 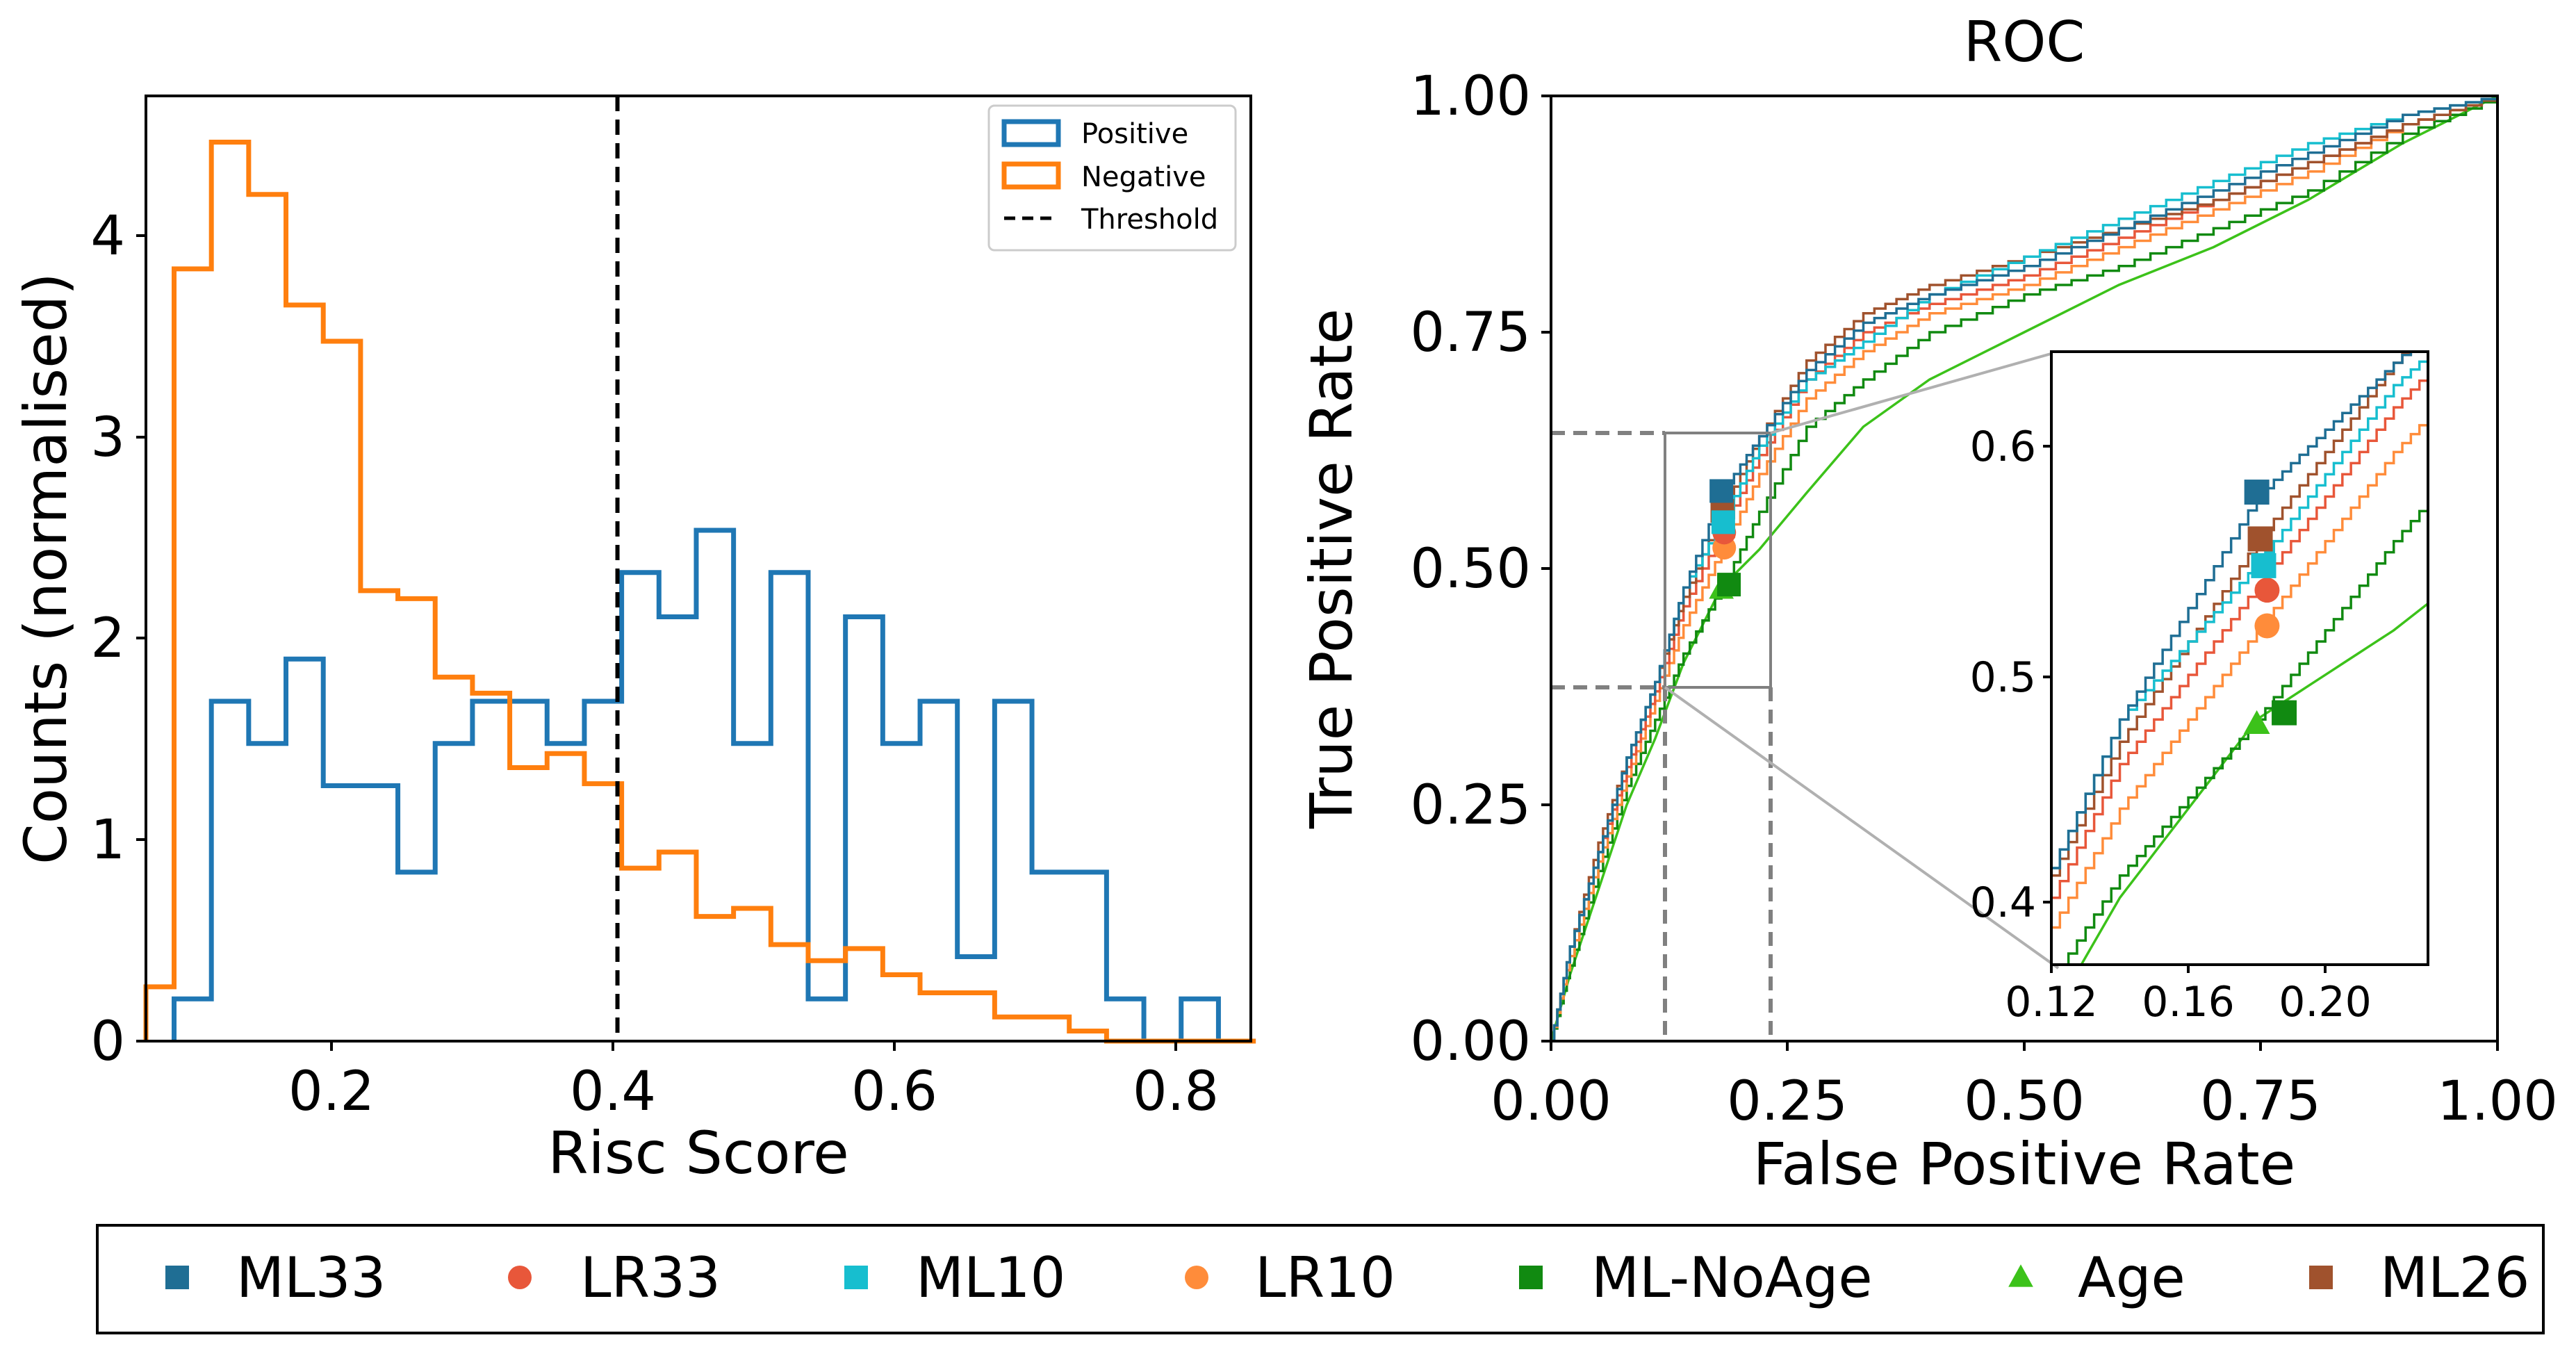 I want to click on hist-xtick-label: 0.4, so click(x=613, y=1092).